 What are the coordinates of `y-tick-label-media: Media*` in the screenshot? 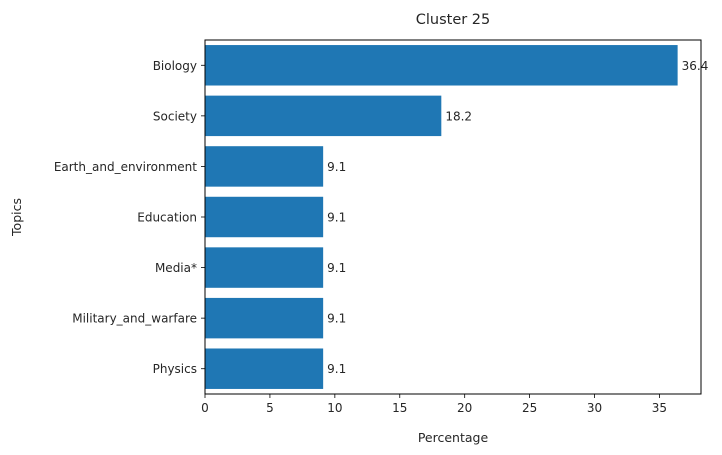 It's located at (176, 268).